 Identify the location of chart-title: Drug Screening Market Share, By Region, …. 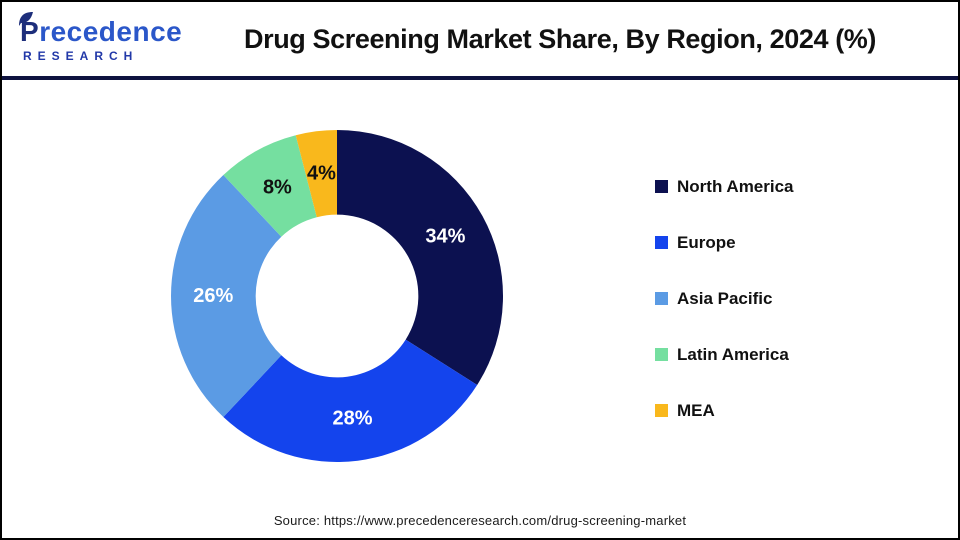
(560, 38).